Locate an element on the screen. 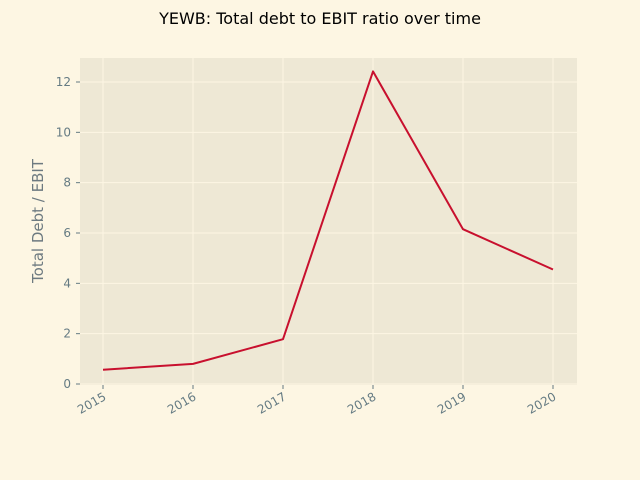  y-tick-label: 8 is located at coordinates (67, 183).